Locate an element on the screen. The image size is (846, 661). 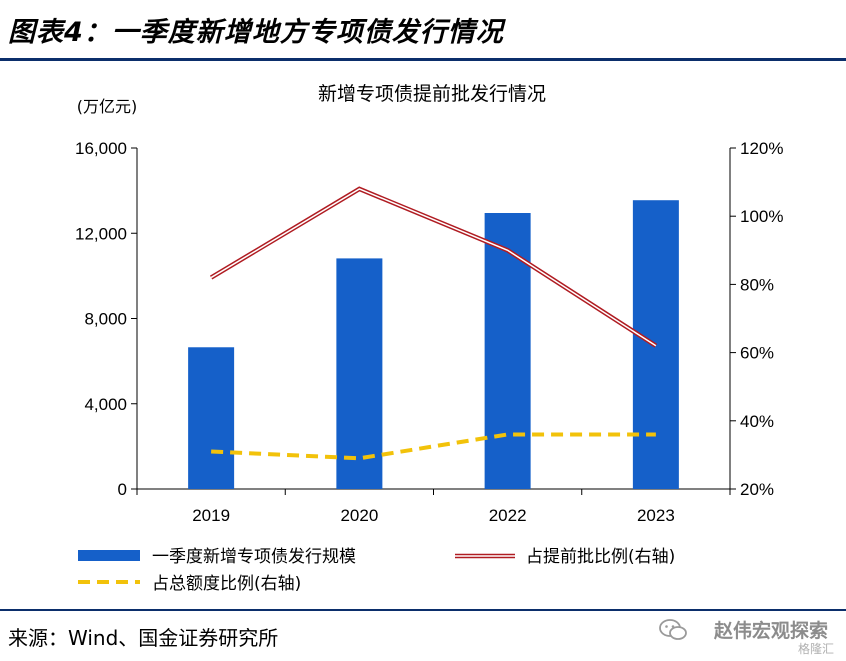
legend-swatch-bar is located at coordinates (109, 555).